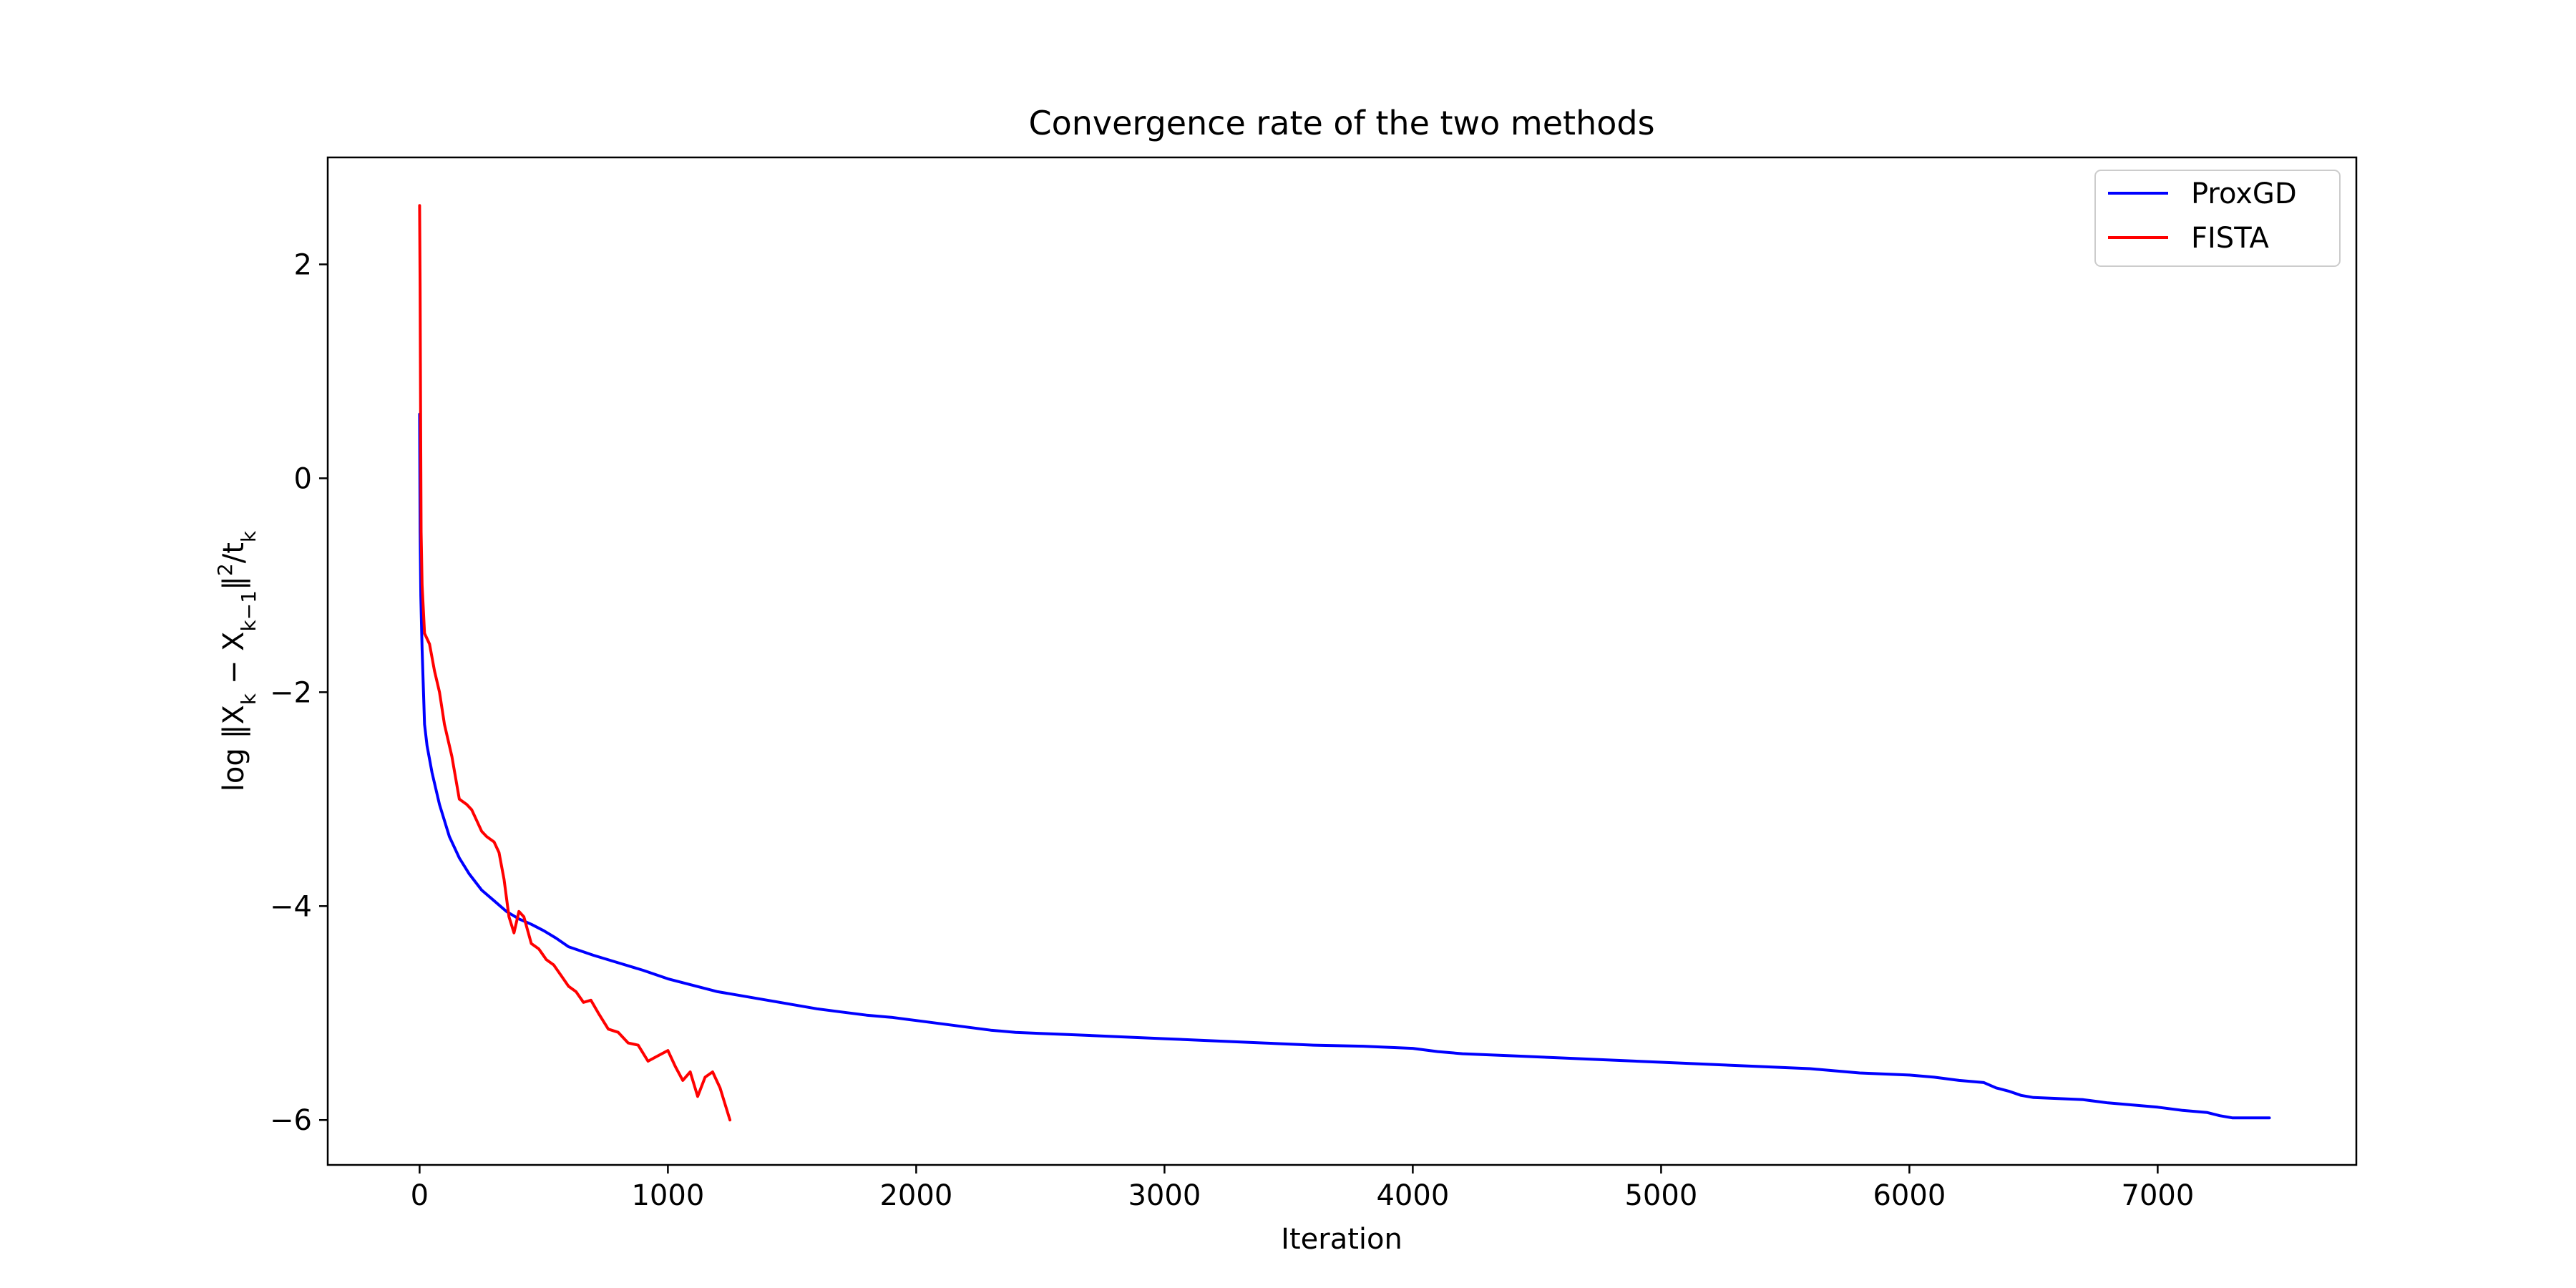  What do you see at coordinates (1303, 1188) in the screenshot?
I see `x-axis: 0 1000 2000 3000 4000 5000 6000 7000` at bounding box center [1303, 1188].